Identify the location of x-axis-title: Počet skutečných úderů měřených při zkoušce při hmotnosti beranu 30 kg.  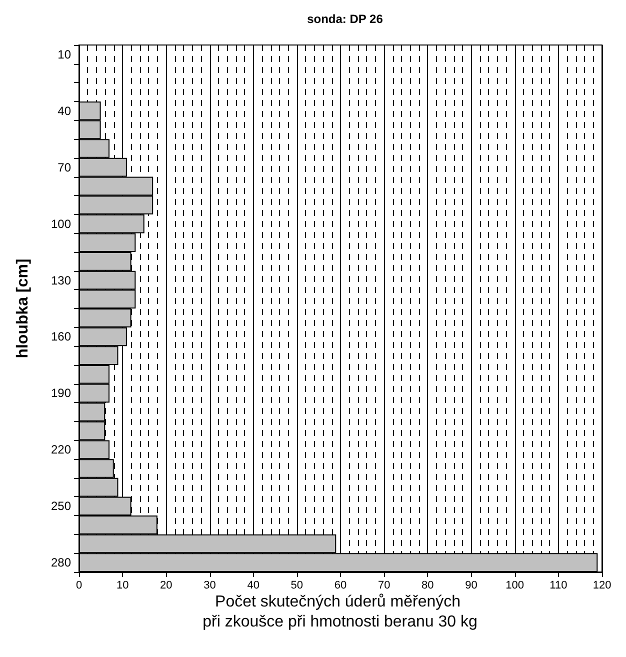
(340, 612).